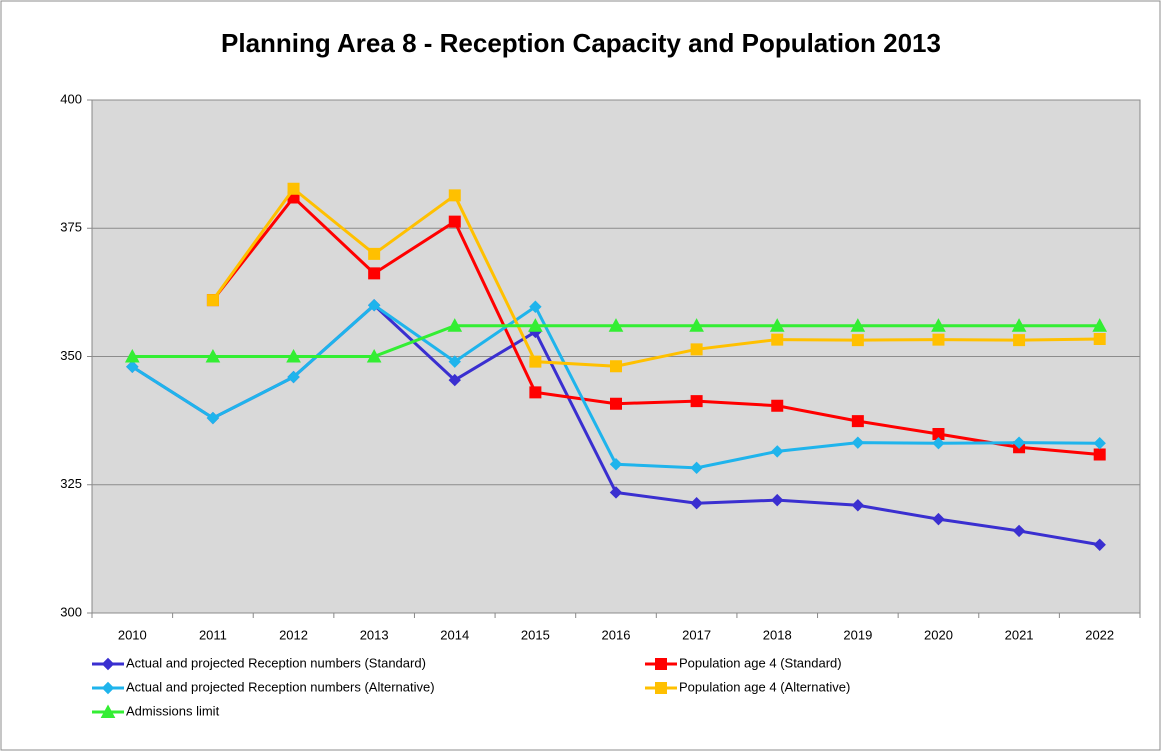 The image size is (1162, 752). What do you see at coordinates (71, 98) in the screenshot?
I see `y-tick-label: 400` at bounding box center [71, 98].